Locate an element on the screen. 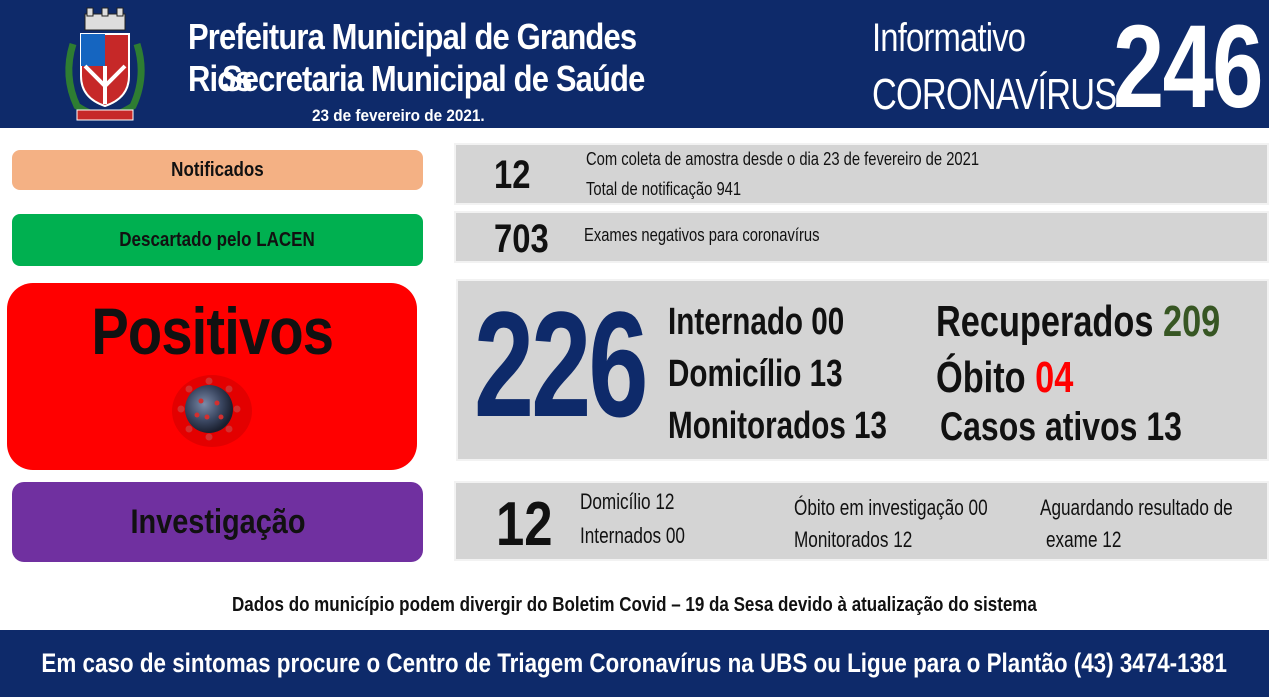 Image resolution: width=1269 pixels, height=697 pixels. header-info-line1: Informativo is located at coordinates (949, 38).